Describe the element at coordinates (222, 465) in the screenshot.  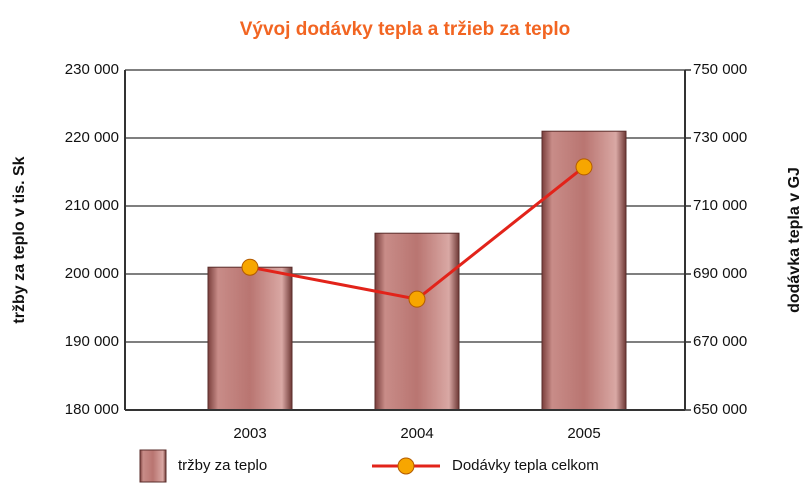
I see `legend-label: tržby za teplo` at that location.